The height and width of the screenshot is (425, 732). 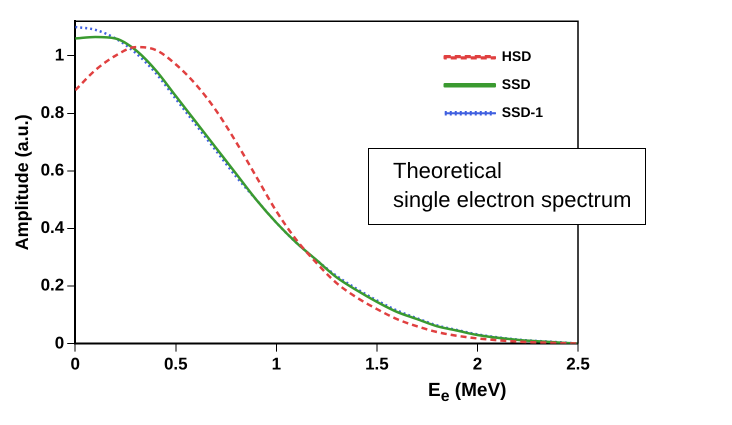 What do you see at coordinates (467, 393) in the screenshot?
I see `x-axis-title: E$_{e}$ (MeV)` at bounding box center [467, 393].